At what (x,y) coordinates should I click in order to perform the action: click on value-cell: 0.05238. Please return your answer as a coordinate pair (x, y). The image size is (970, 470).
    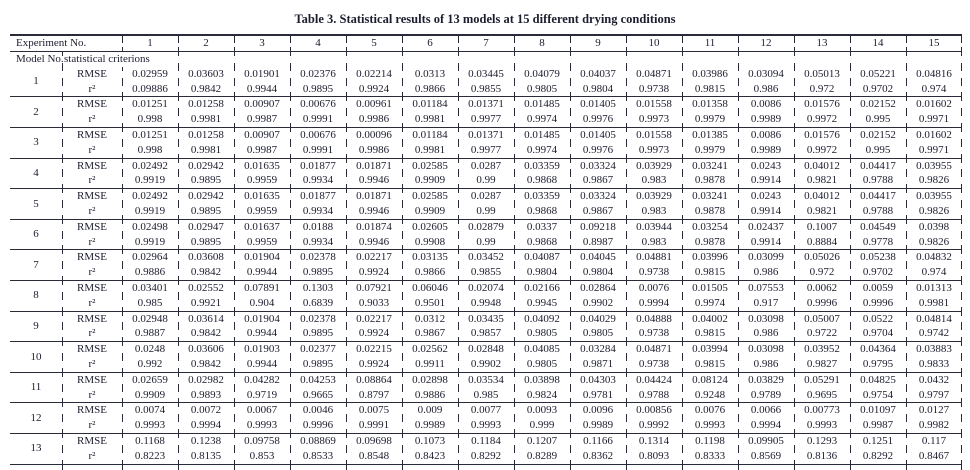
    Looking at the image, I should click on (878, 257).